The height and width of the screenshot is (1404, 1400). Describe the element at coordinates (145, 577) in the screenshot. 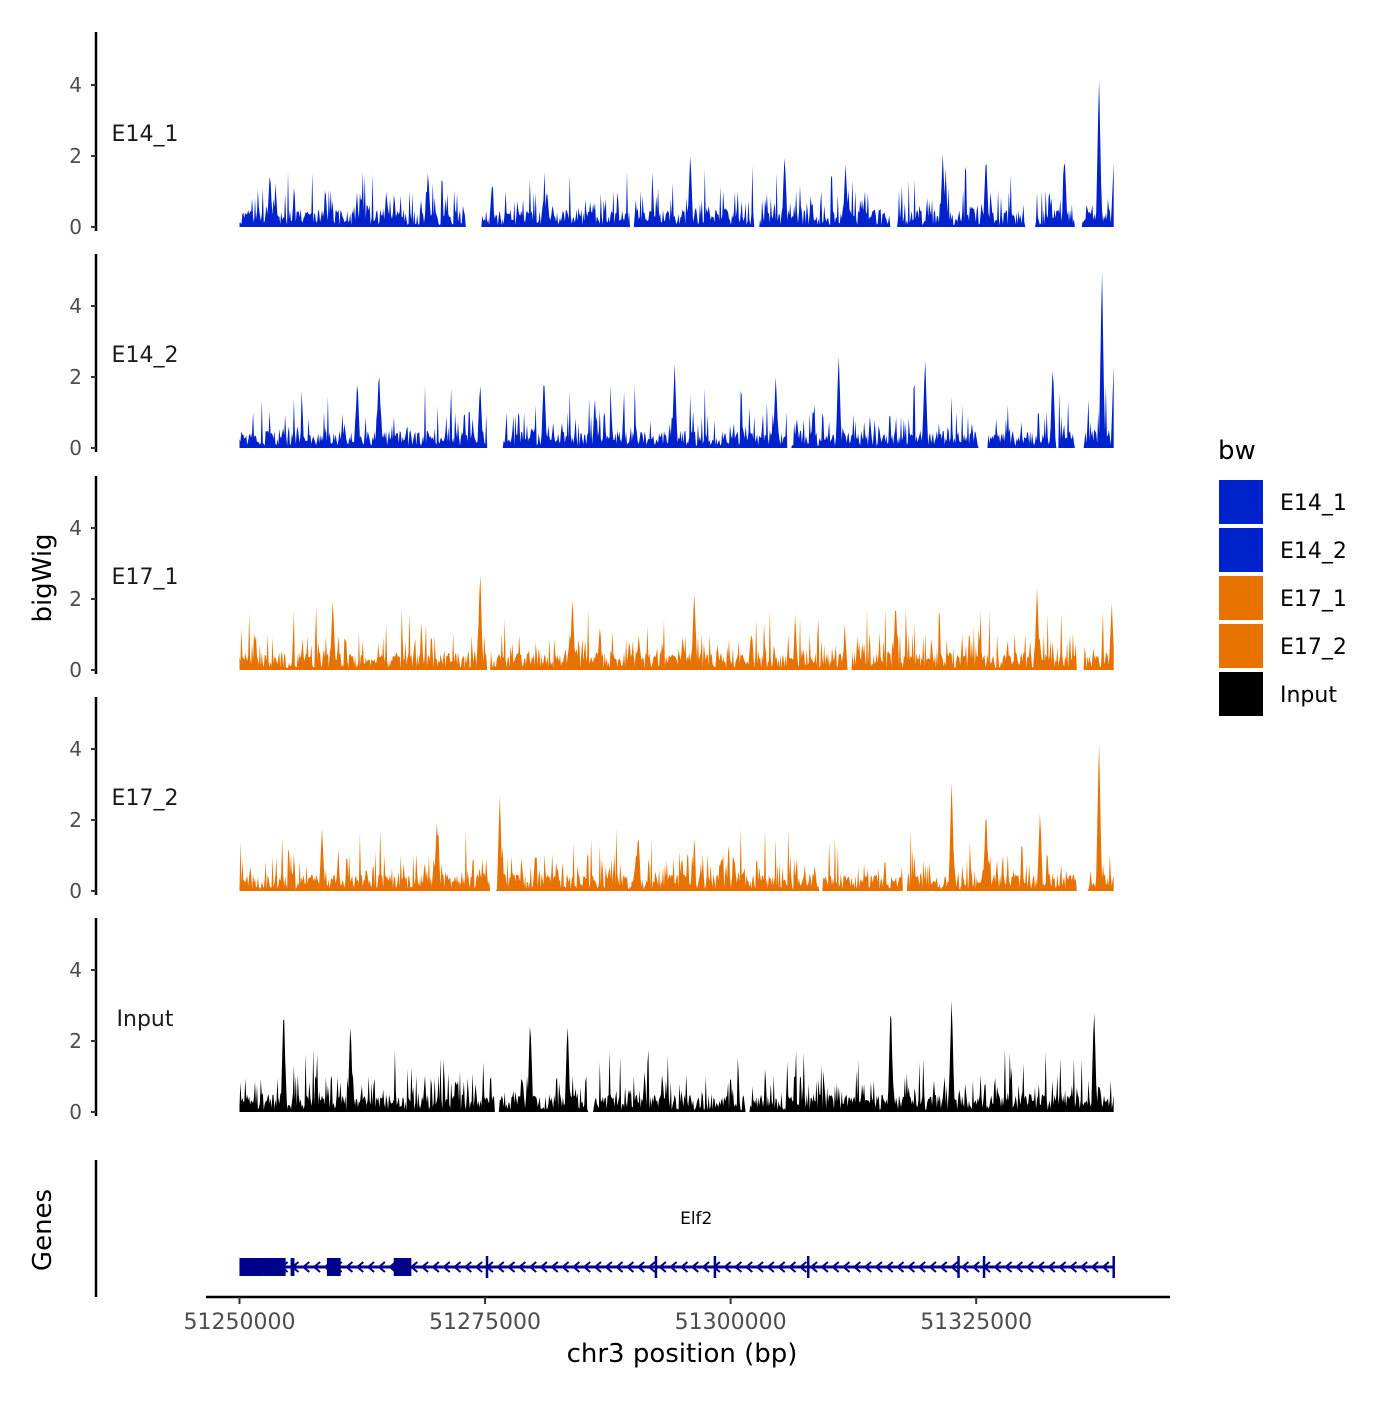

I see `track-label: E17_1` at that location.